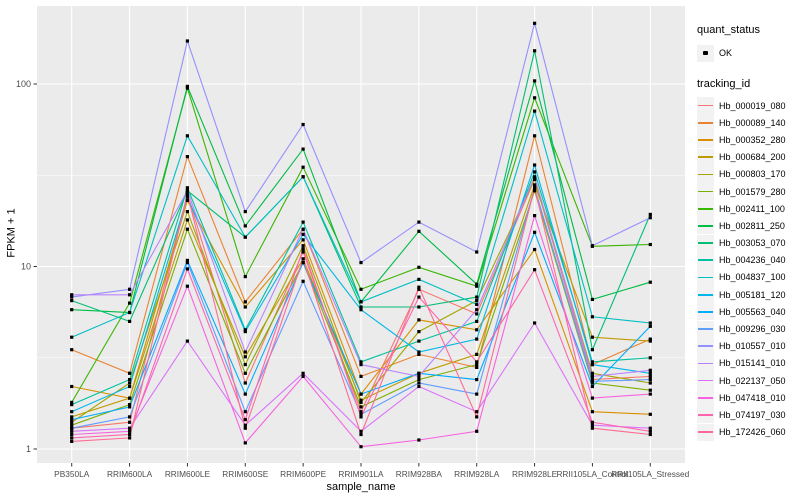  I want to click on legend-item-Hb_074197_030: Hb_074197_030, so click(748, 415).